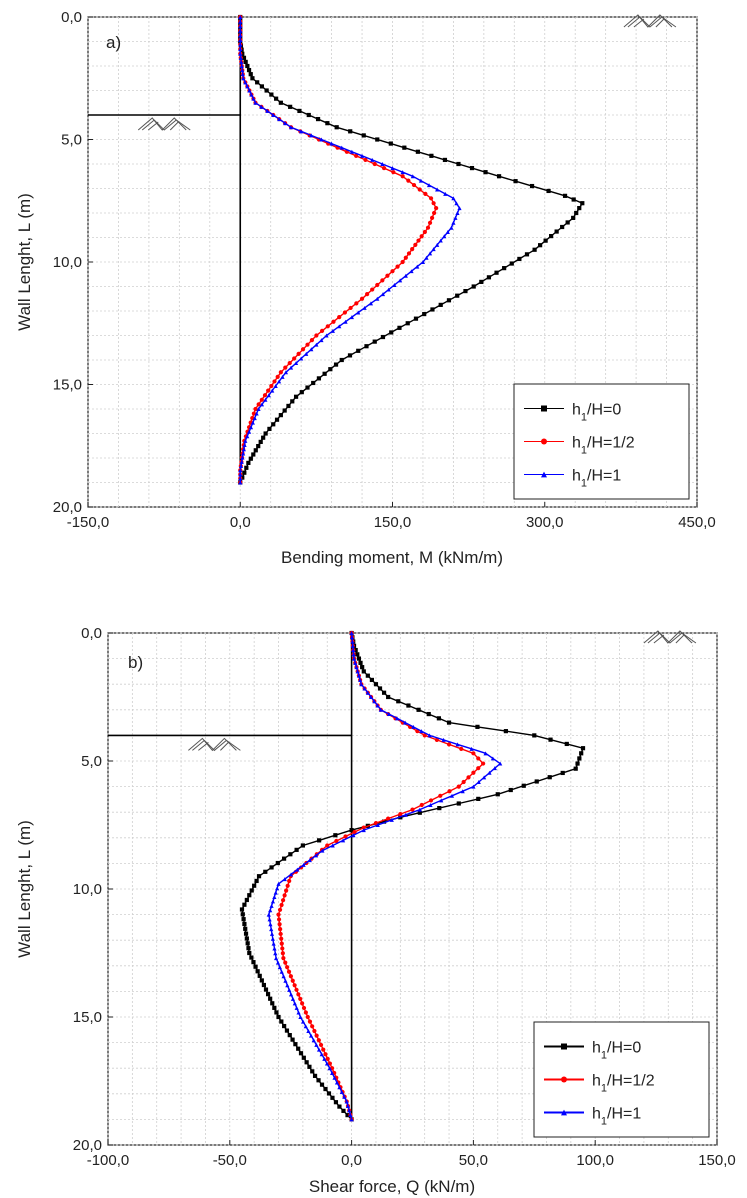 The height and width of the screenshot is (1198, 747). I want to click on legend-swatch-marker, so click(564, 1046).